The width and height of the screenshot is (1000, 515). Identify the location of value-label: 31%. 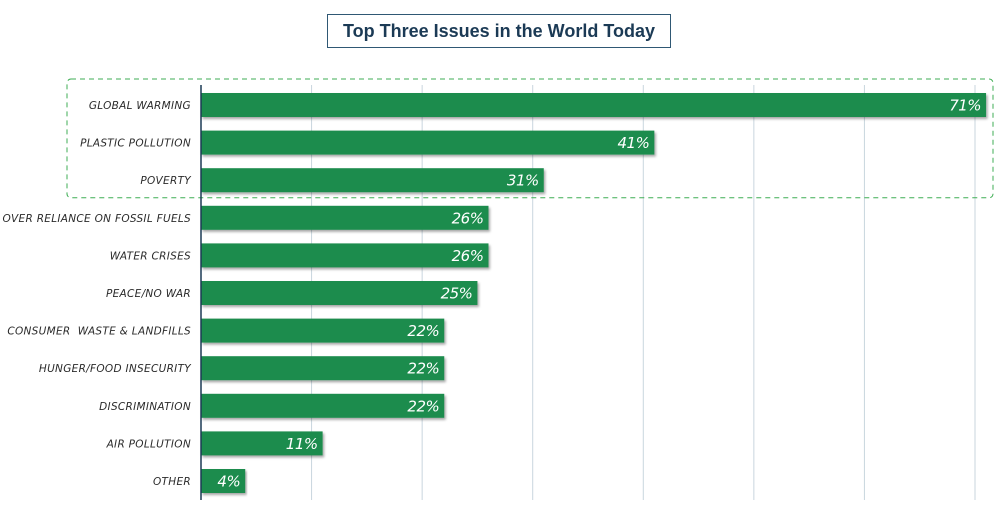
(523, 181).